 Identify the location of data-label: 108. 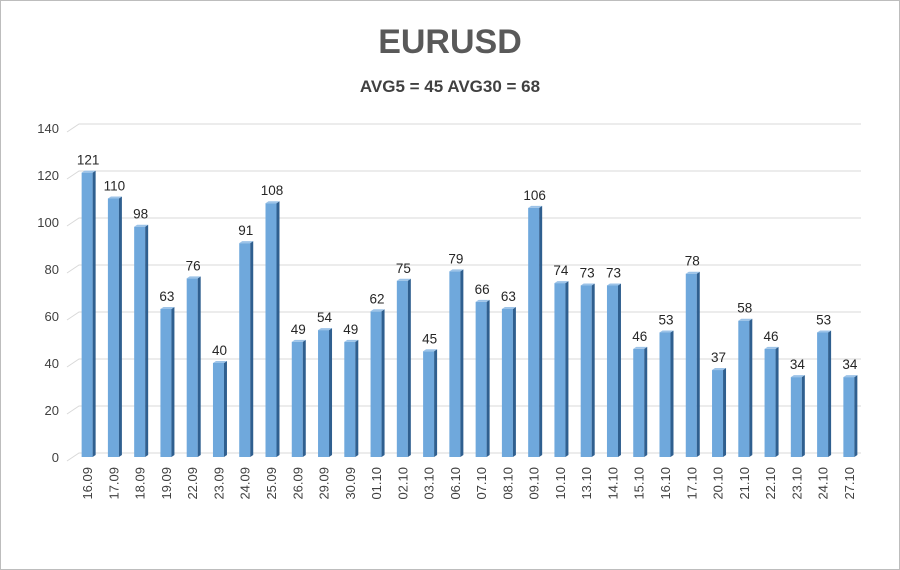
(272, 190).